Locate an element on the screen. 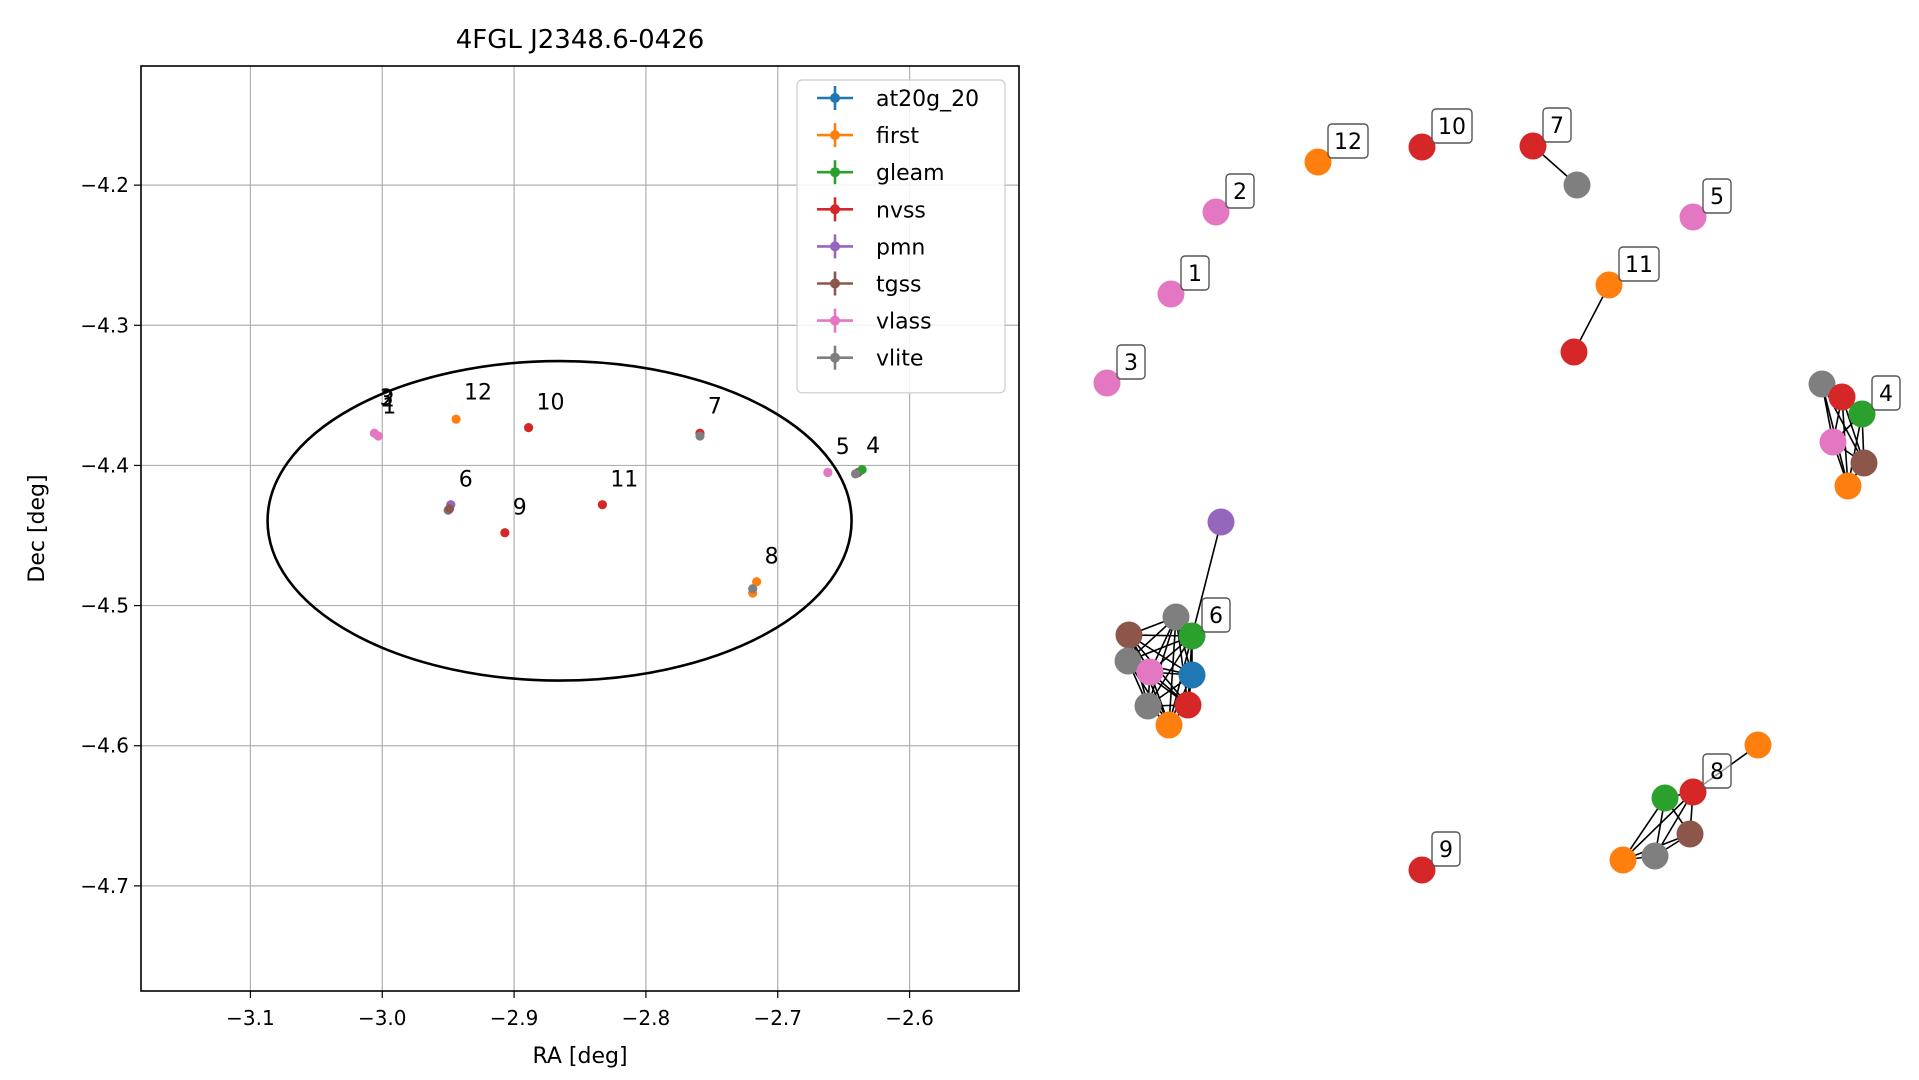 This screenshot has width=1919, height=1080. network-label-text: 9 is located at coordinates (1446, 850).